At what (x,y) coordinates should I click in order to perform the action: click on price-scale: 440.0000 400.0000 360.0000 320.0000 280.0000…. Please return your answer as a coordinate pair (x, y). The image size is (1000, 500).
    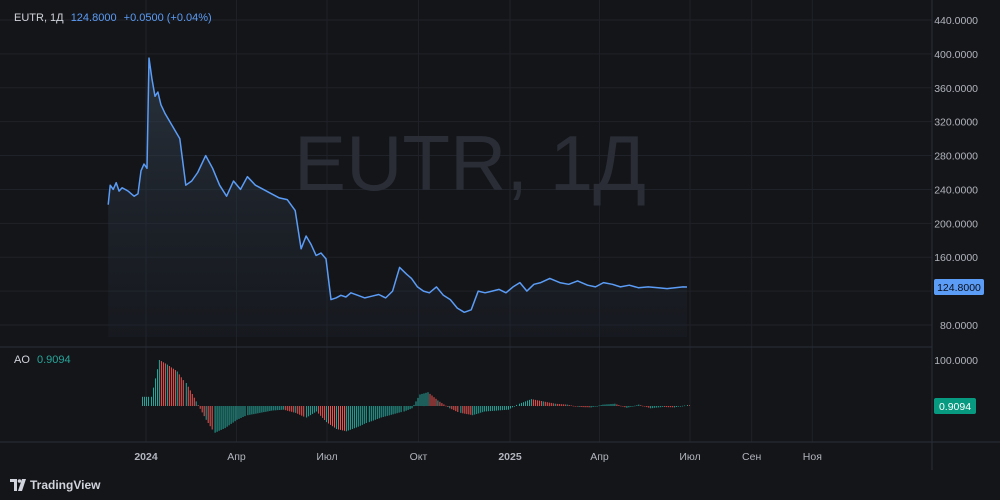
    Looking at the image, I should click on (956, 173).